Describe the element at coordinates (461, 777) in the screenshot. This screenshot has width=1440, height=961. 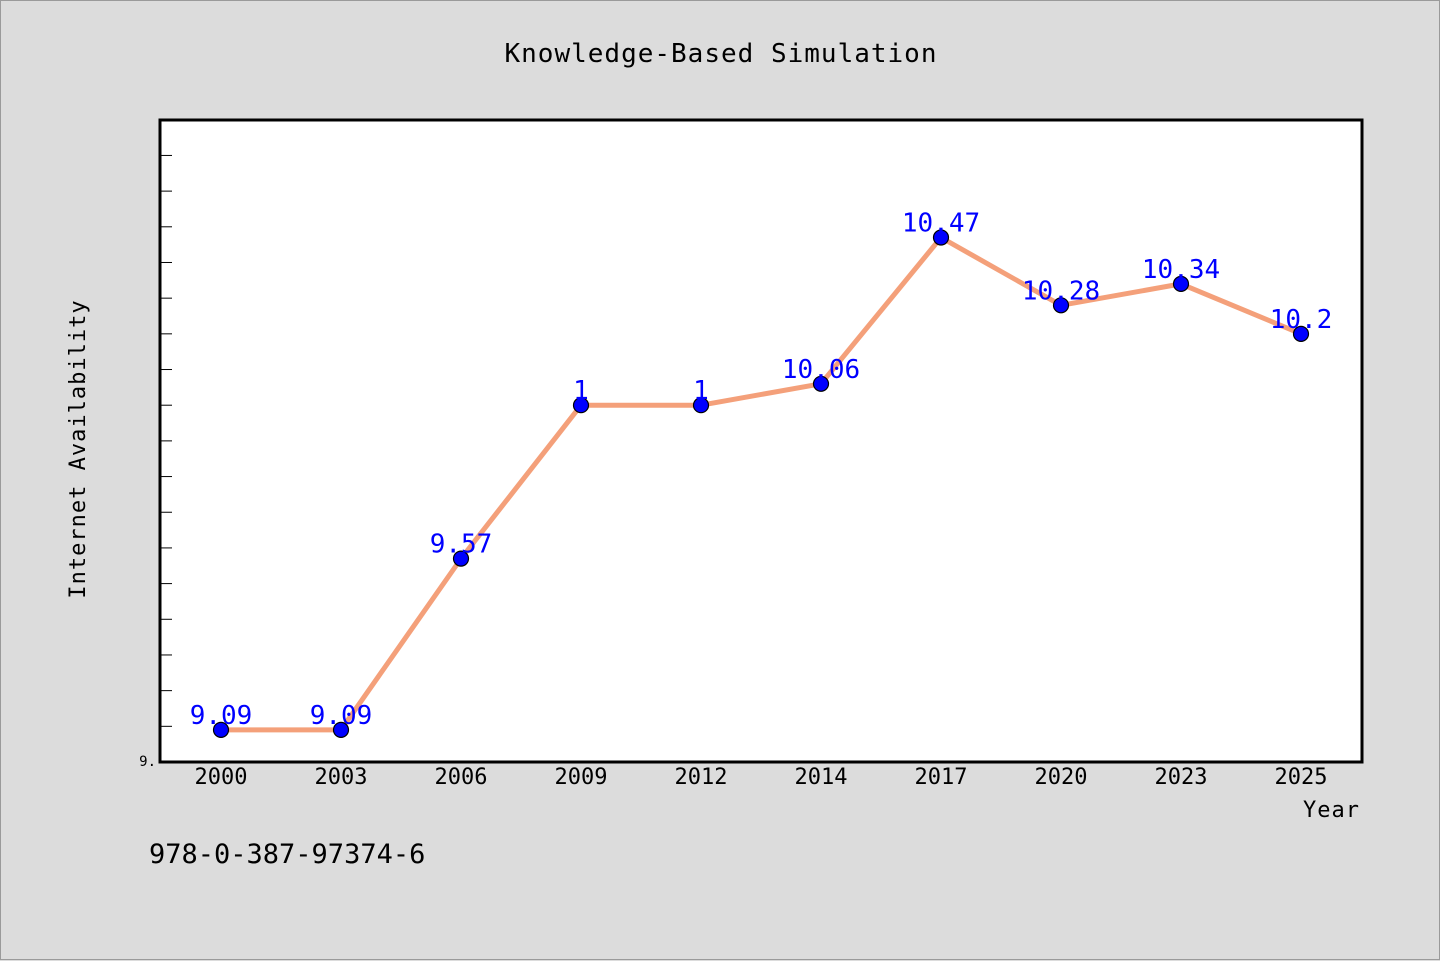
I see `x-tick-label: 2006` at that location.